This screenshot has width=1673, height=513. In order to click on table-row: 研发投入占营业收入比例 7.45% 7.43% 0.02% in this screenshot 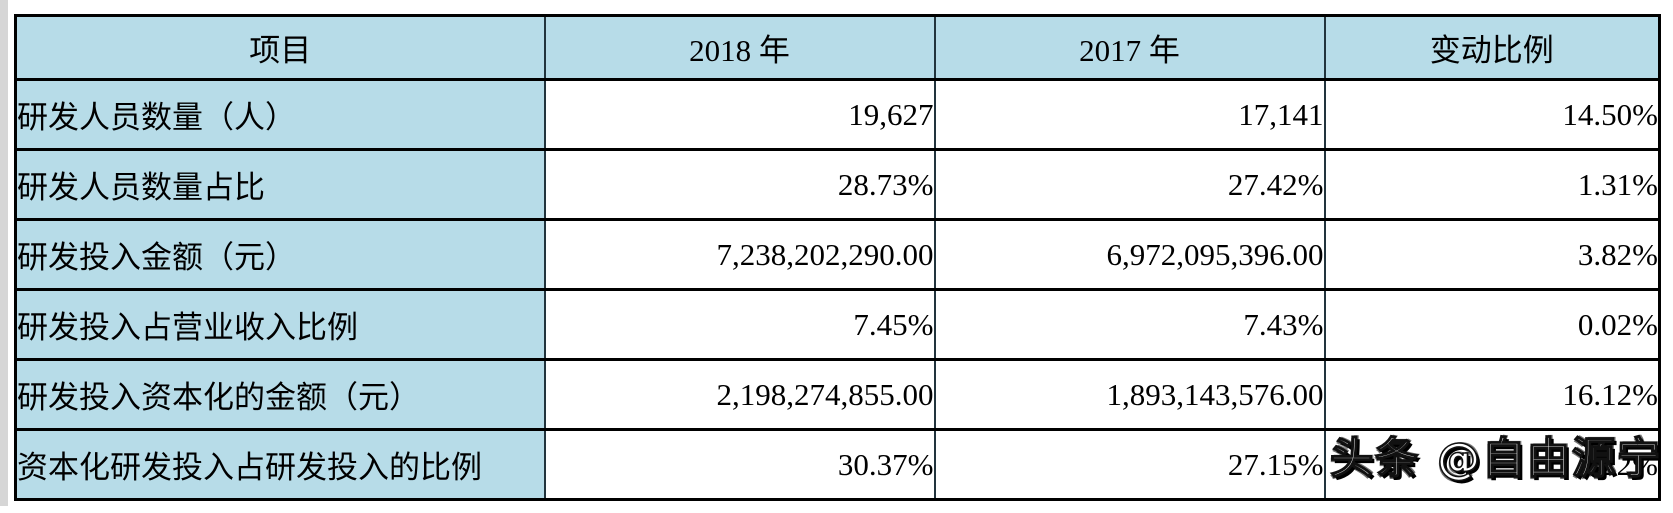, I will do `click(837, 324)`.